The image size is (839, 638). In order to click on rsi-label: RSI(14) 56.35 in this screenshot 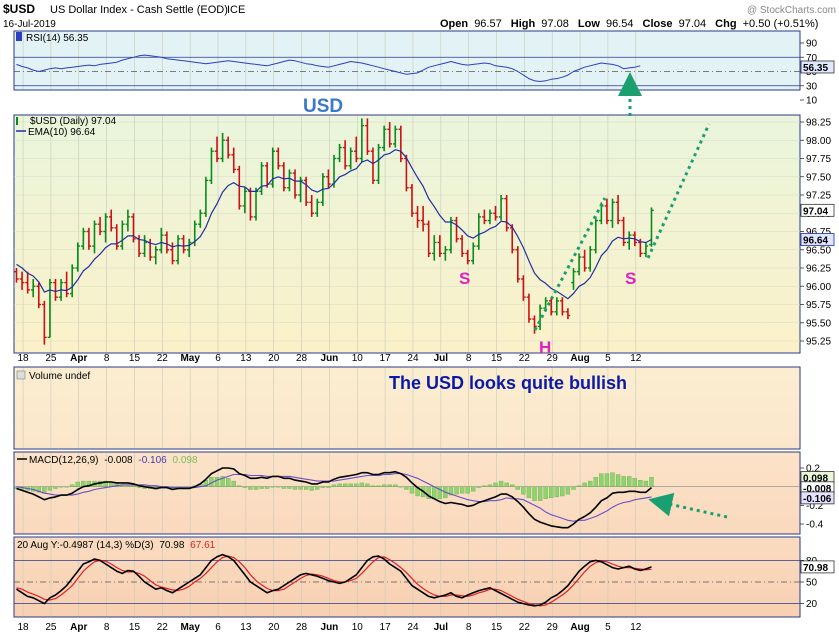, I will do `click(57, 38)`.